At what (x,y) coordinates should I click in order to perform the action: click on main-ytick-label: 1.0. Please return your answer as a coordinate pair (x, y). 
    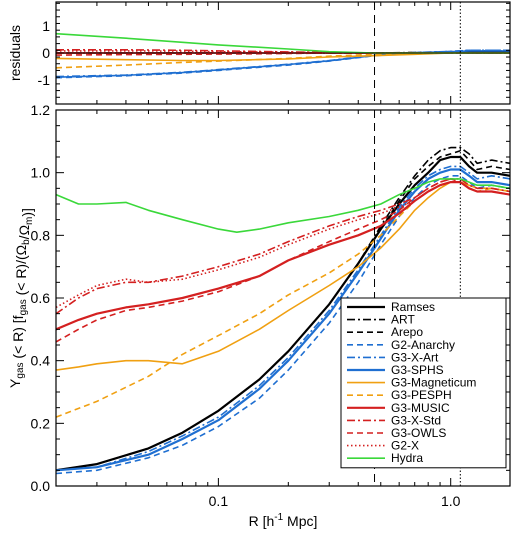
    Looking at the image, I should click on (41, 173).